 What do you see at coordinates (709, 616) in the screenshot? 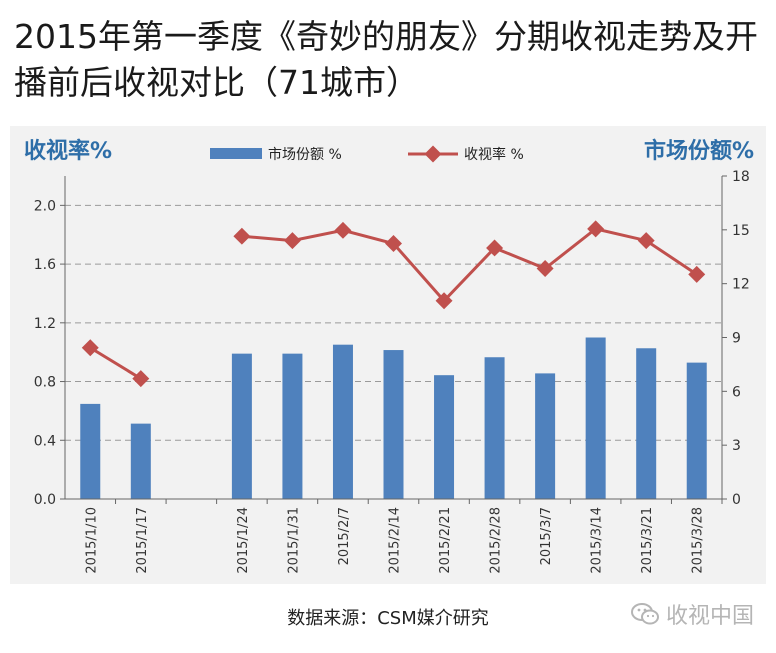
I see `watermark-text: 收视中国` at bounding box center [709, 616].